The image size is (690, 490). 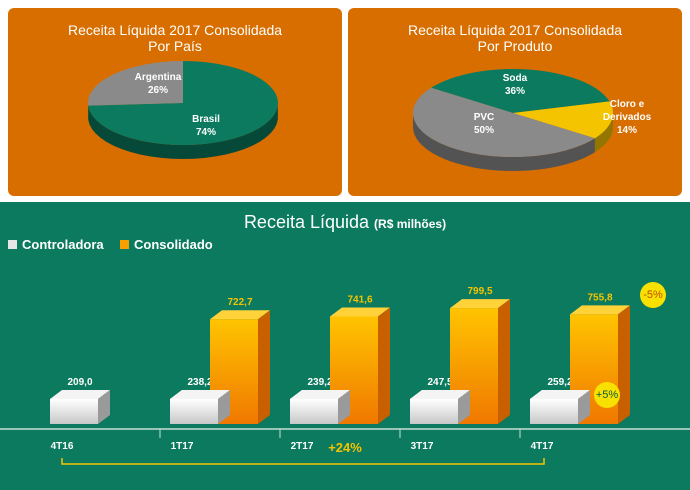 I want to click on bar-consolidado-1-side, so click(x=264, y=367).